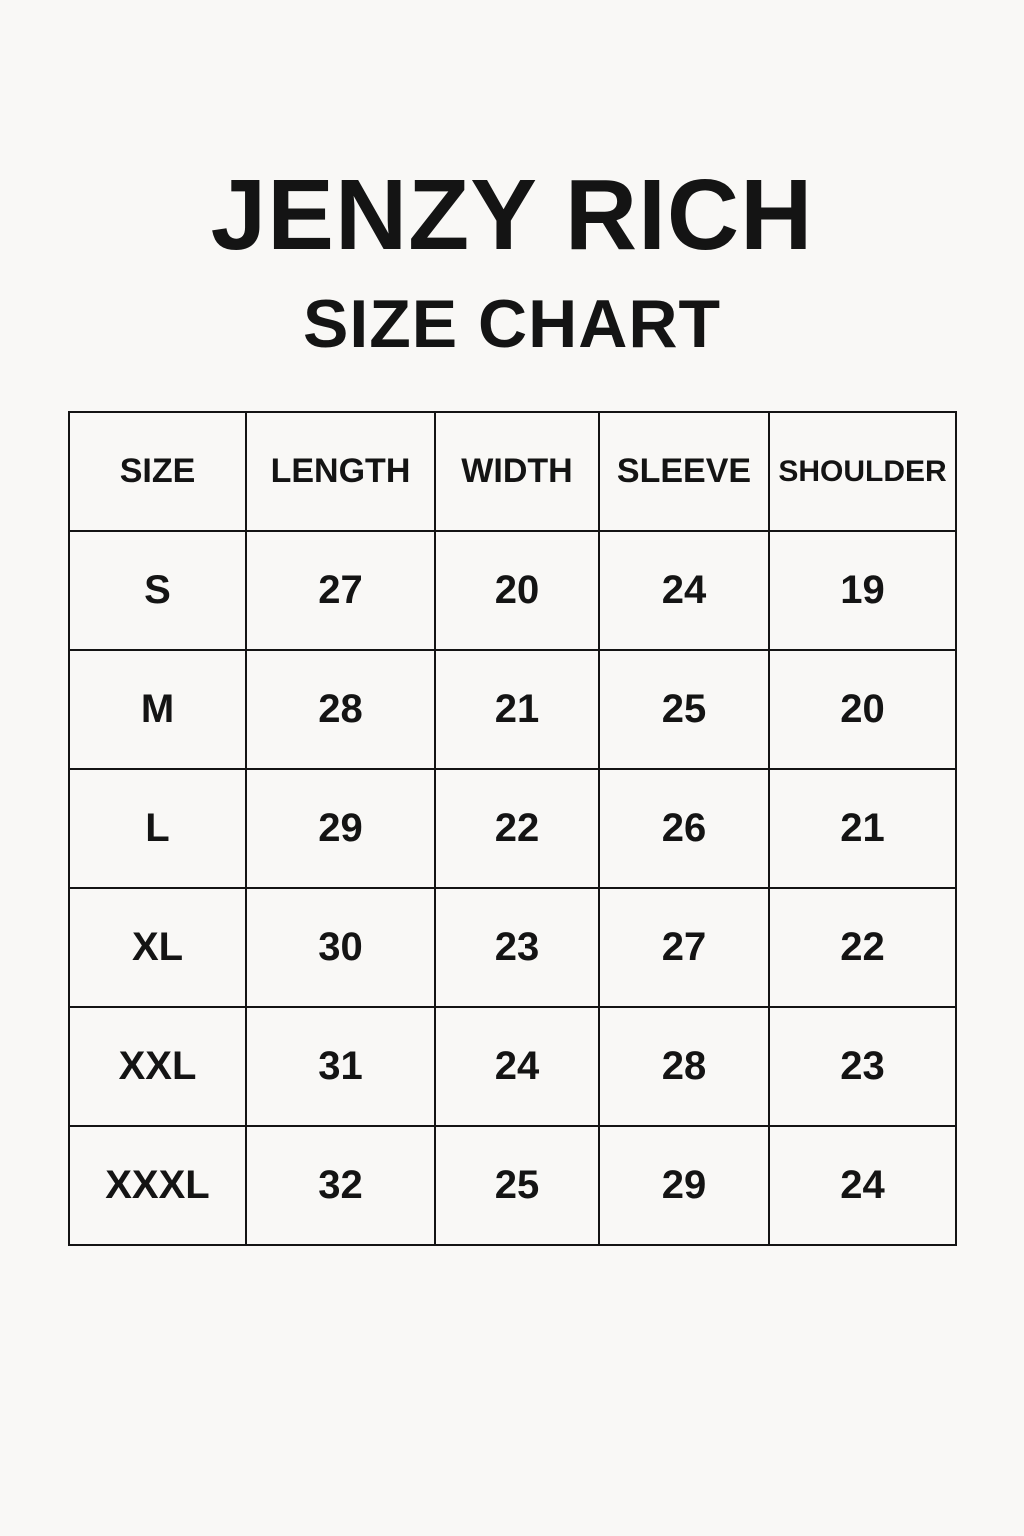 The height and width of the screenshot is (1536, 1024). Describe the element at coordinates (340, 1066) in the screenshot. I see `table-cell-length: 31` at that location.